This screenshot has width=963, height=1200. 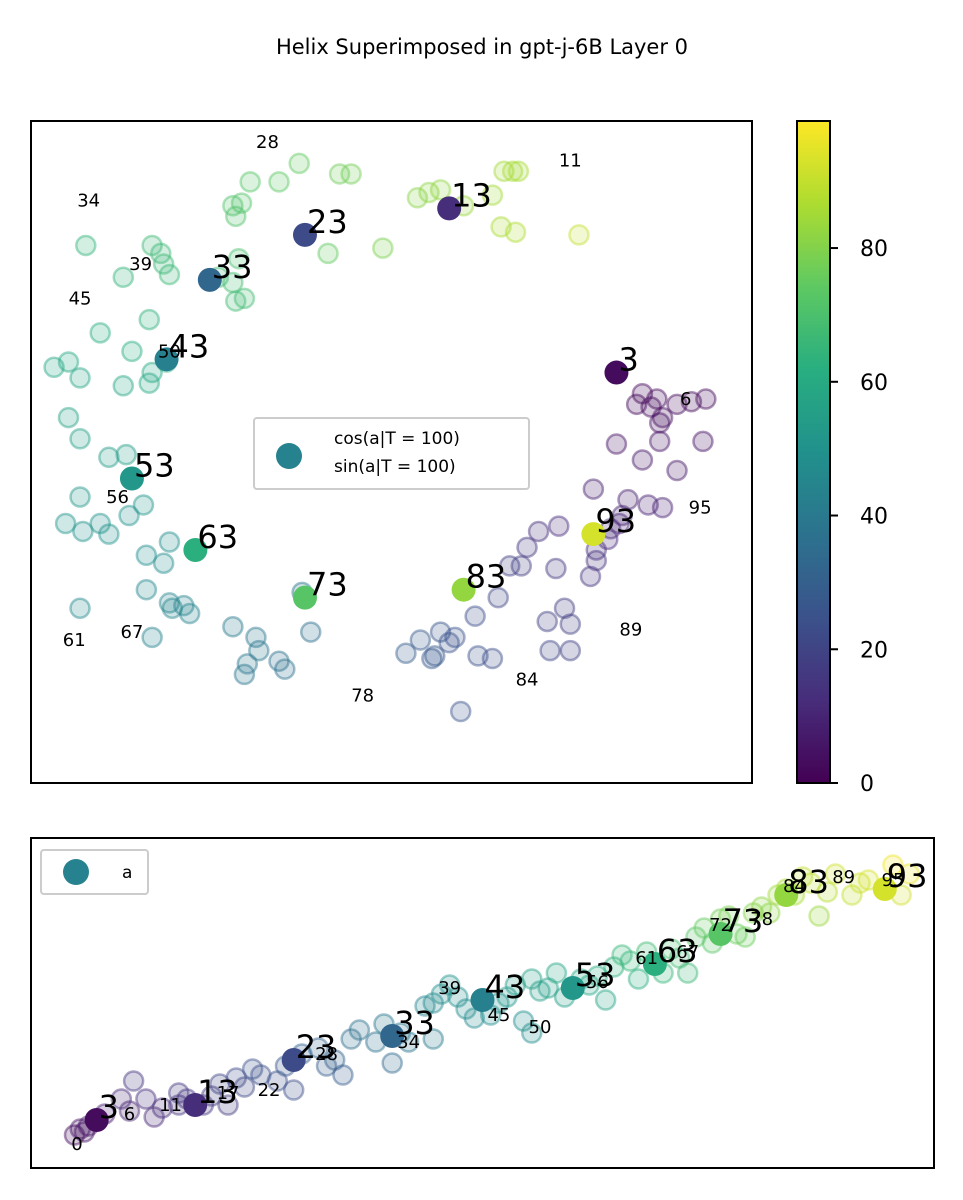 I want to click on point-label-large: 53, so click(x=154, y=465).